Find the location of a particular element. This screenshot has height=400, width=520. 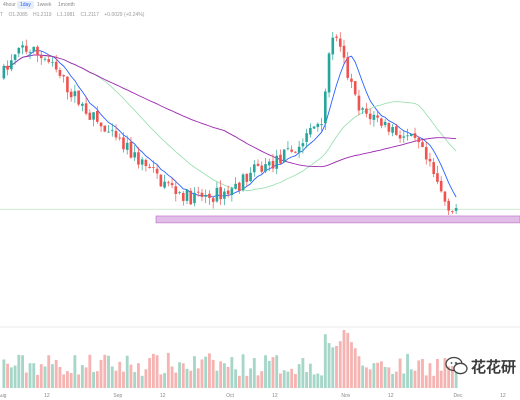

timeframe-4hour: 4hour is located at coordinates (9, 5).